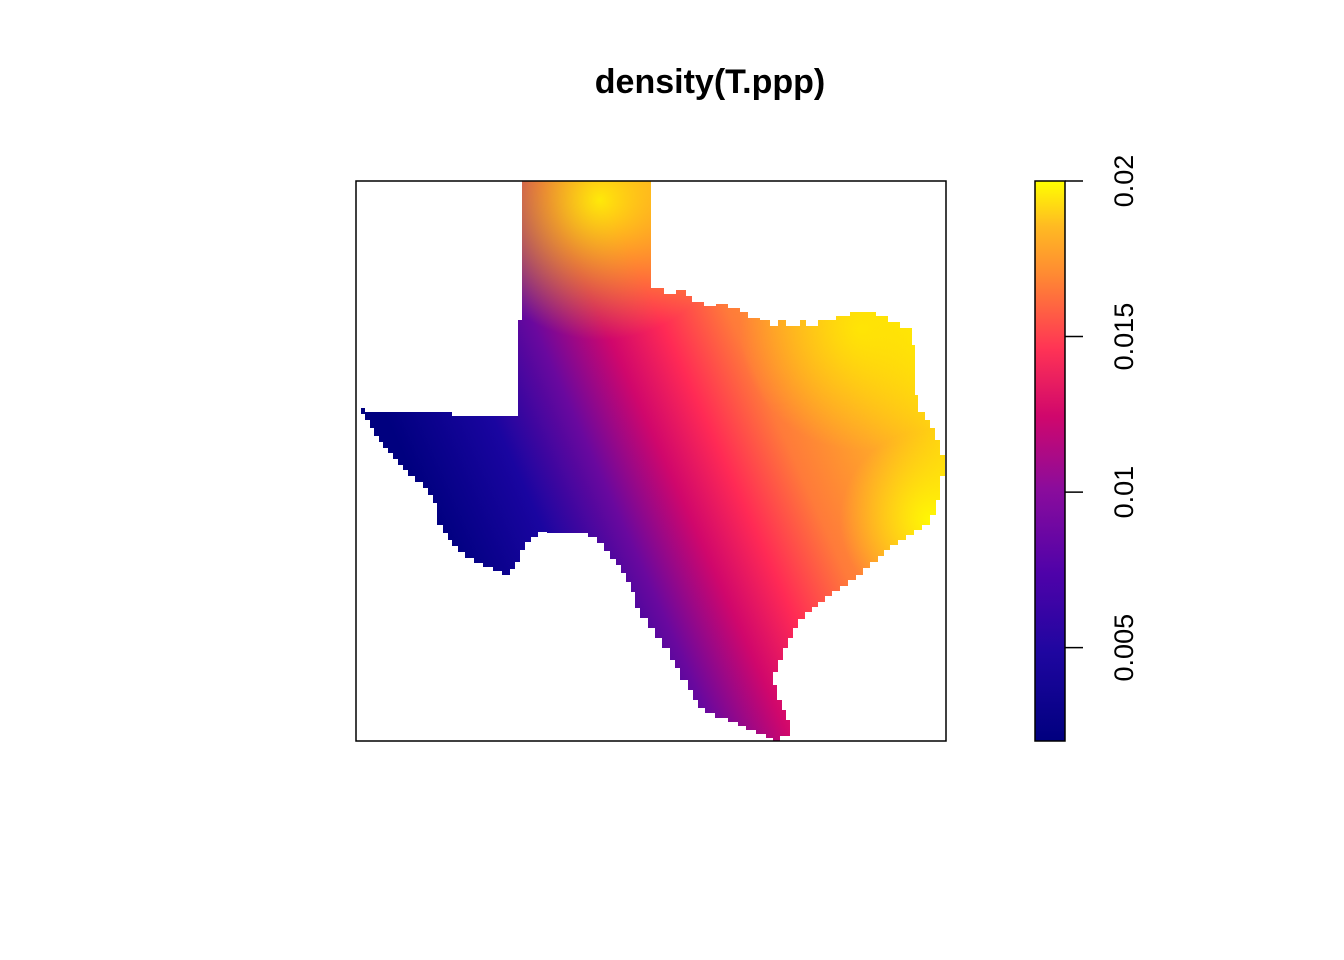 The image size is (1344, 960). What do you see at coordinates (1102, 418) in the screenshot?
I see `colorbar-ticks: 0.005 0.01 0.015 0.02` at bounding box center [1102, 418].